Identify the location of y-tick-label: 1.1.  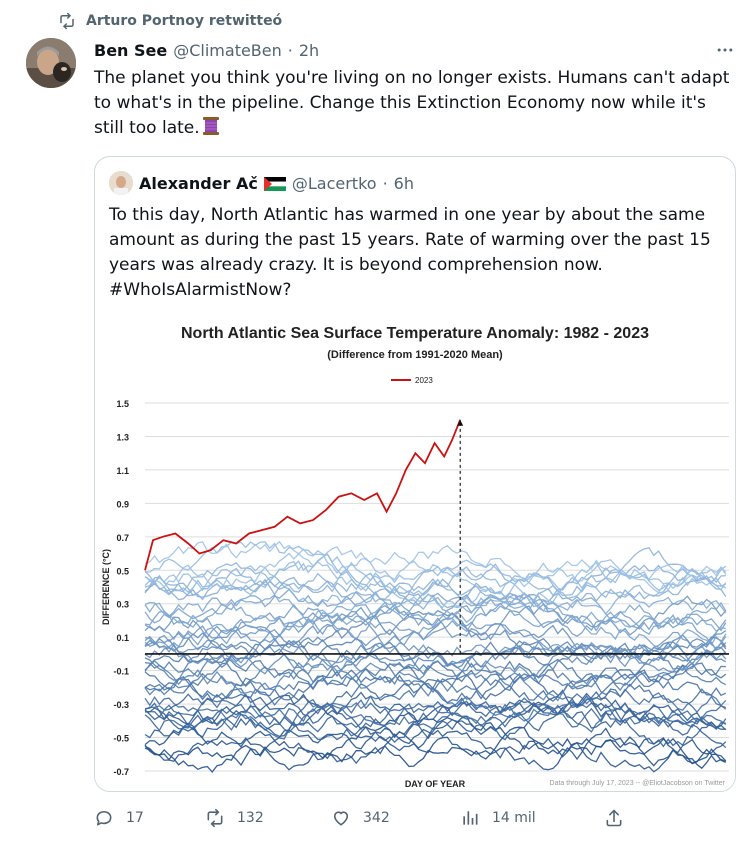
(122, 471).